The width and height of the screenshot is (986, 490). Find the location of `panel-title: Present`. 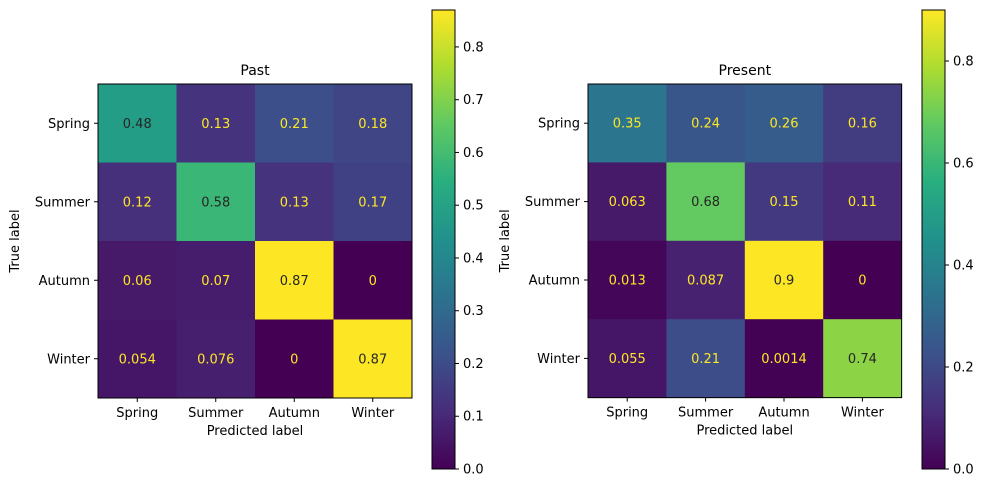

panel-title: Present is located at coordinates (745, 71).